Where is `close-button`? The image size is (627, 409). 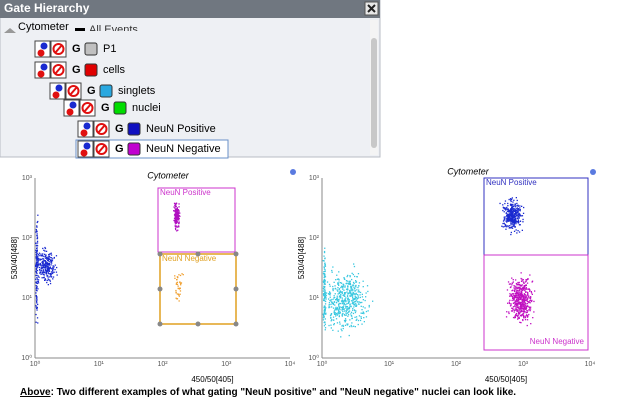 close-button is located at coordinates (371, 8).